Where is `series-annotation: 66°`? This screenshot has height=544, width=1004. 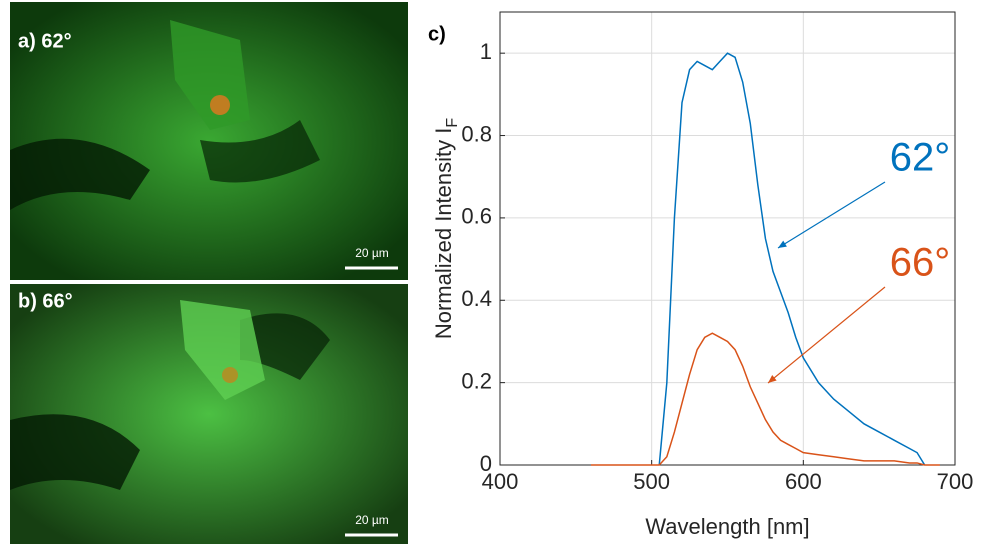 series-annotation: 66° is located at coordinates (920, 263).